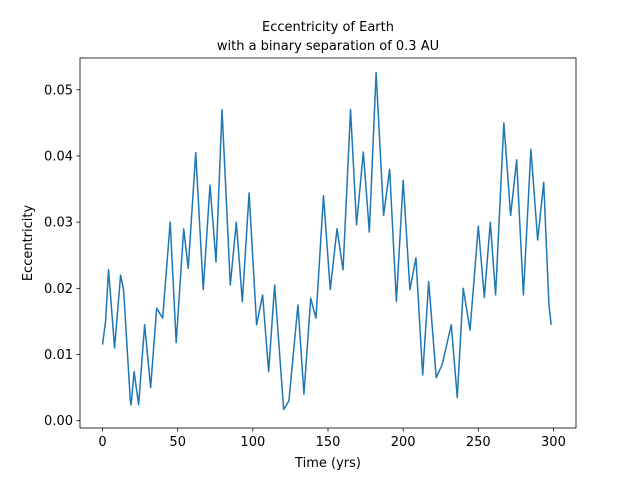 The width and height of the screenshot is (640, 480). I want to click on x-tick-label: 150, so click(328, 442).